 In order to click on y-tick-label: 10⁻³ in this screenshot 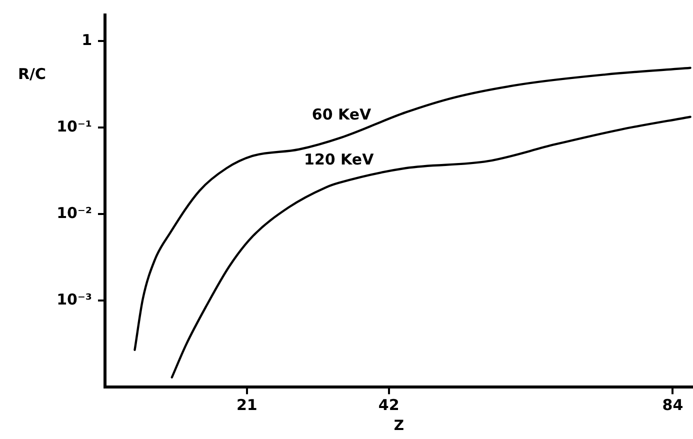, I will do `click(74, 299)`.